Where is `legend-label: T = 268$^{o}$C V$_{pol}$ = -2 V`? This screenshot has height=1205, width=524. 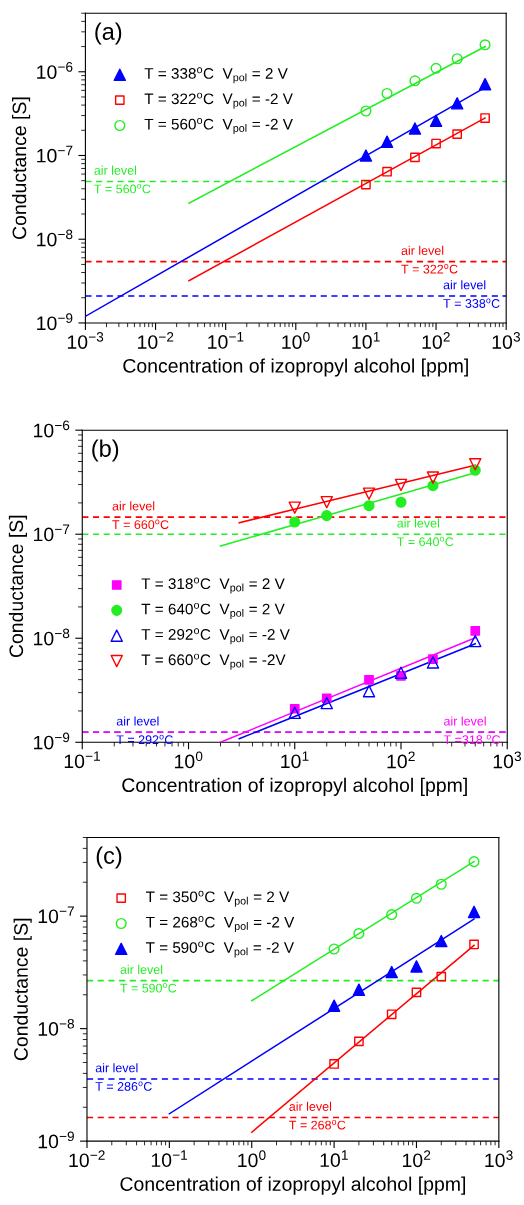 legend-label: T = 268$^{o}$C V$_{pol}$ = -2 V is located at coordinates (220, 924).